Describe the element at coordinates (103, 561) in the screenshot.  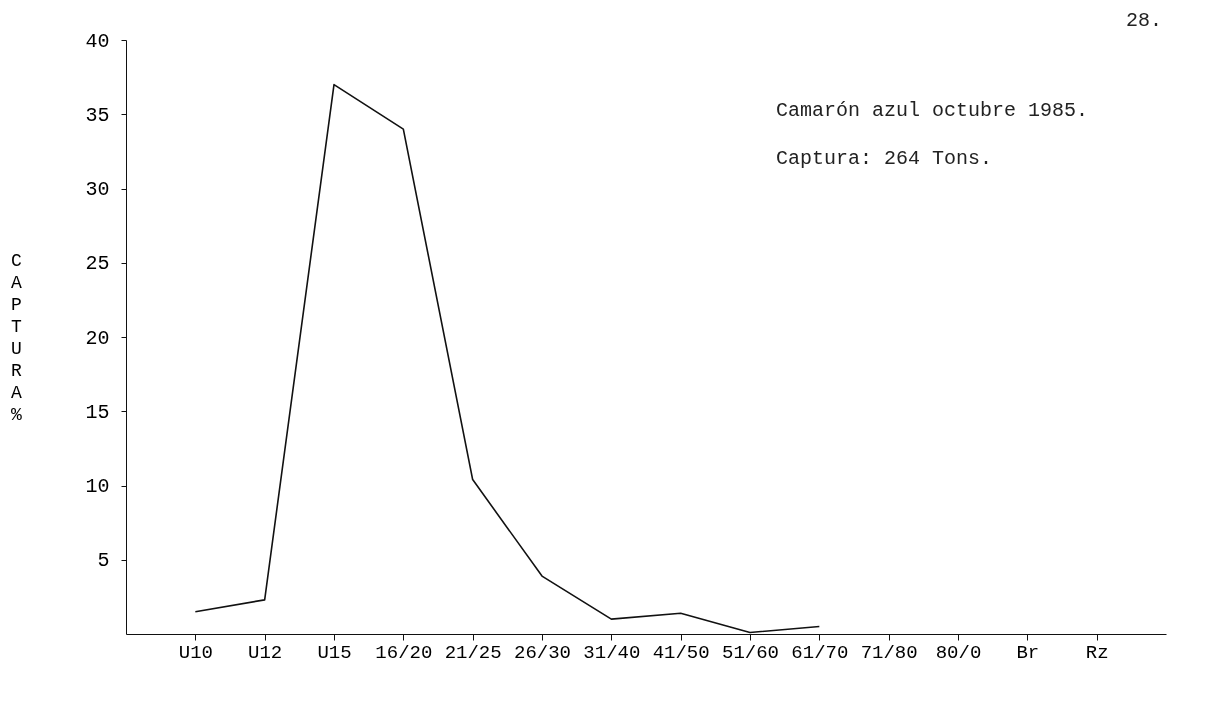
I see `y-tick-label: 5` at that location.